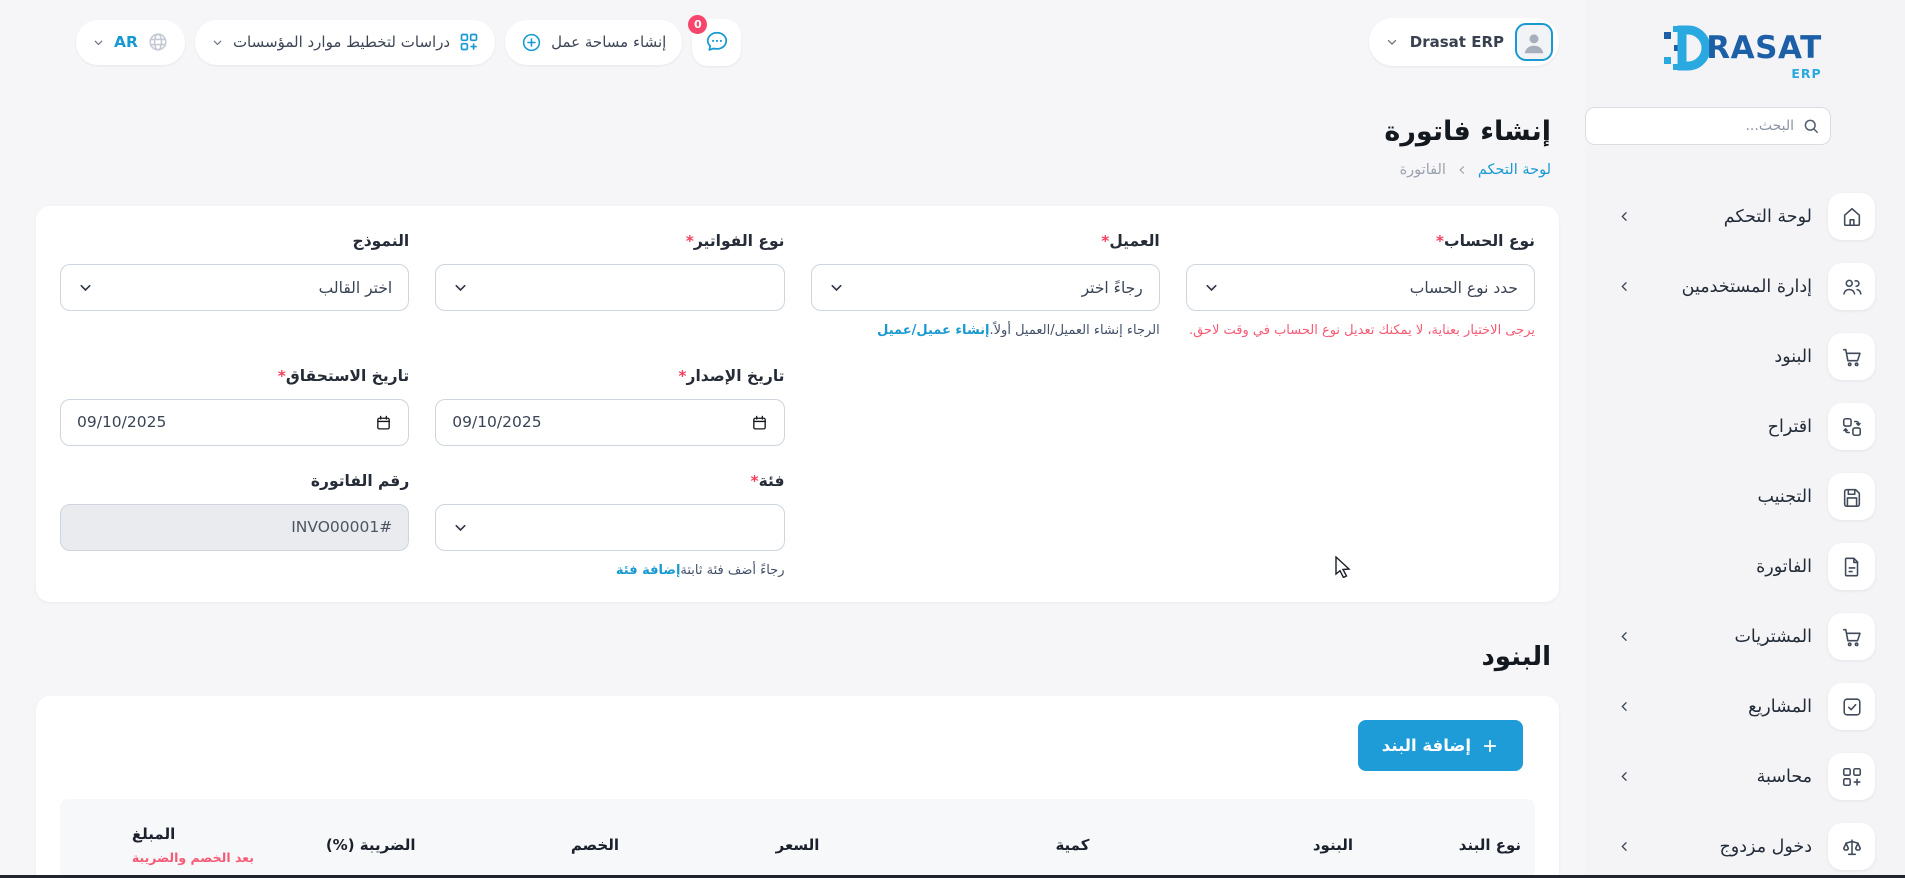 Image resolution: width=1905 pixels, height=878 pixels. Describe the element at coordinates (1851, 426) in the screenshot. I see `swap-boxes-icon` at that location.